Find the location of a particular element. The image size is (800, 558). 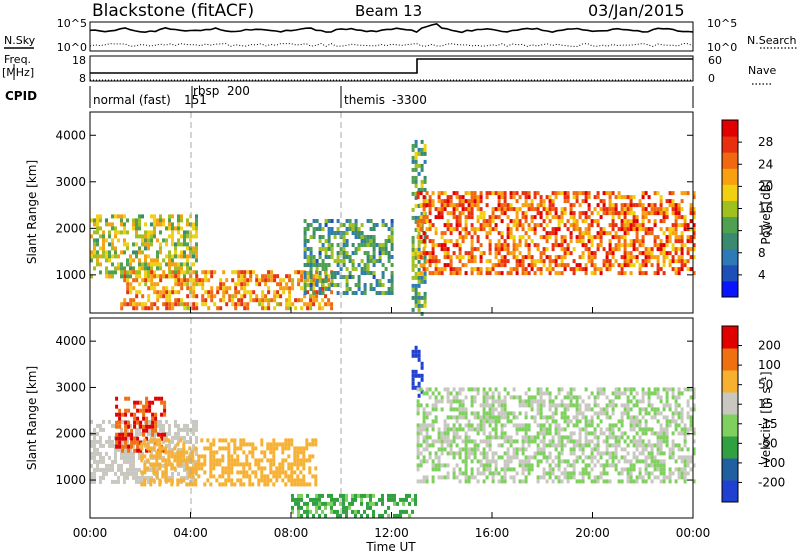

colorbar-tick-label: 200 is located at coordinates (769, 346).